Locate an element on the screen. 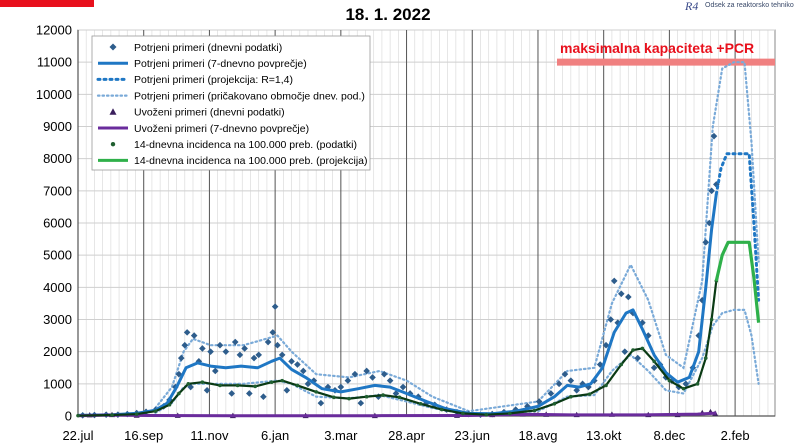  x-tick-label: 22.jul is located at coordinates (77, 435).